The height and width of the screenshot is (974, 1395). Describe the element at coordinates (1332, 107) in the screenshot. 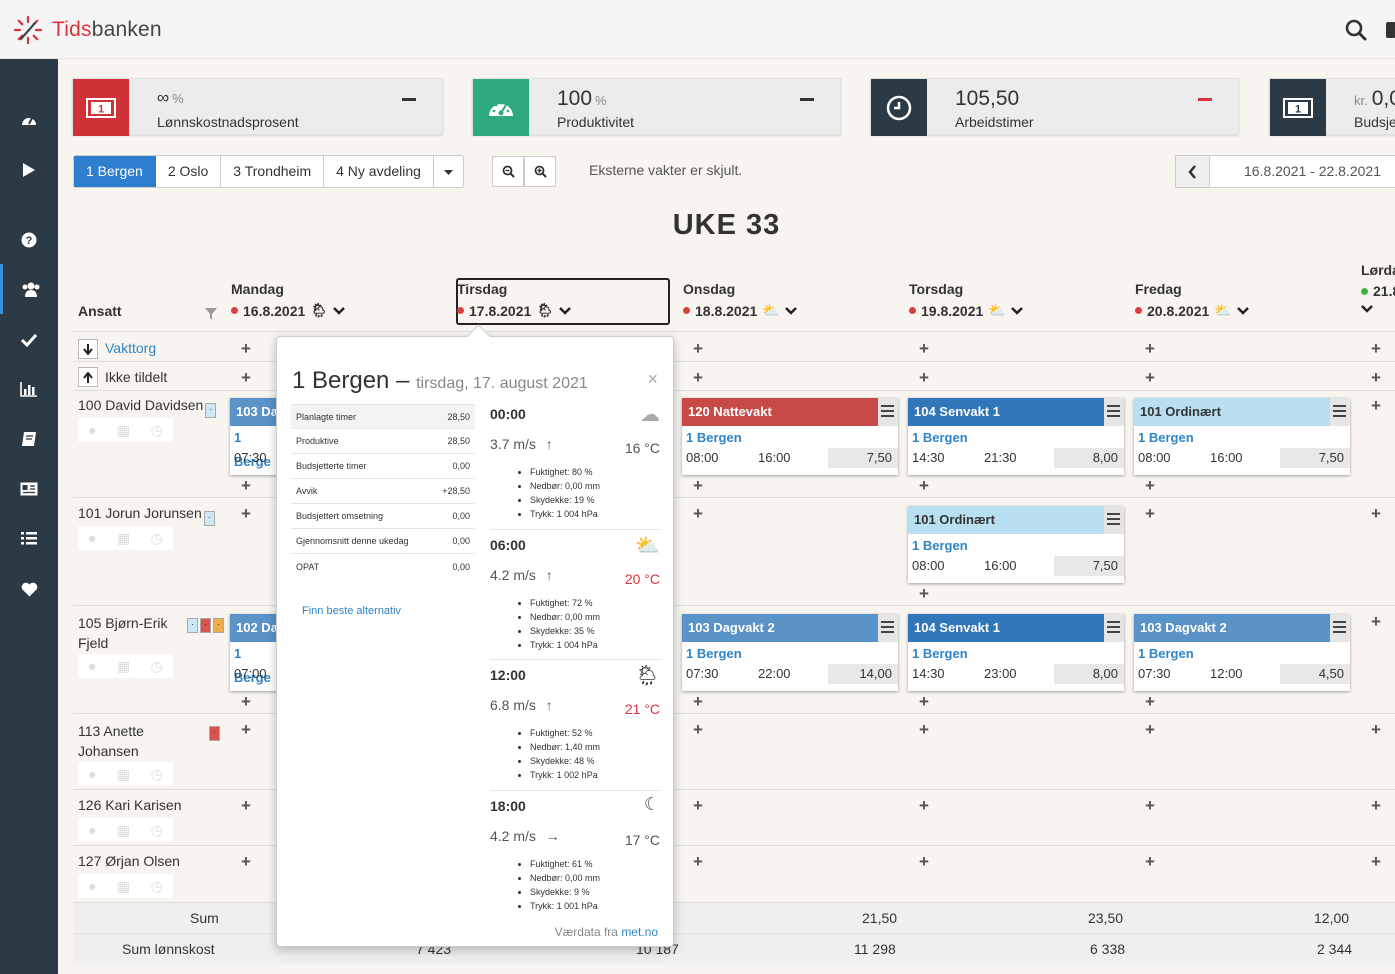

I see `kpi-budget: 1 kr.0,0 Budsje` at that location.